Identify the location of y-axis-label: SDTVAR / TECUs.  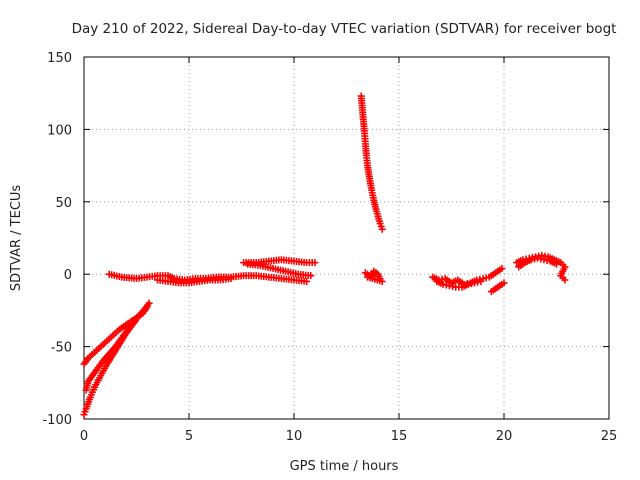
(16, 238).